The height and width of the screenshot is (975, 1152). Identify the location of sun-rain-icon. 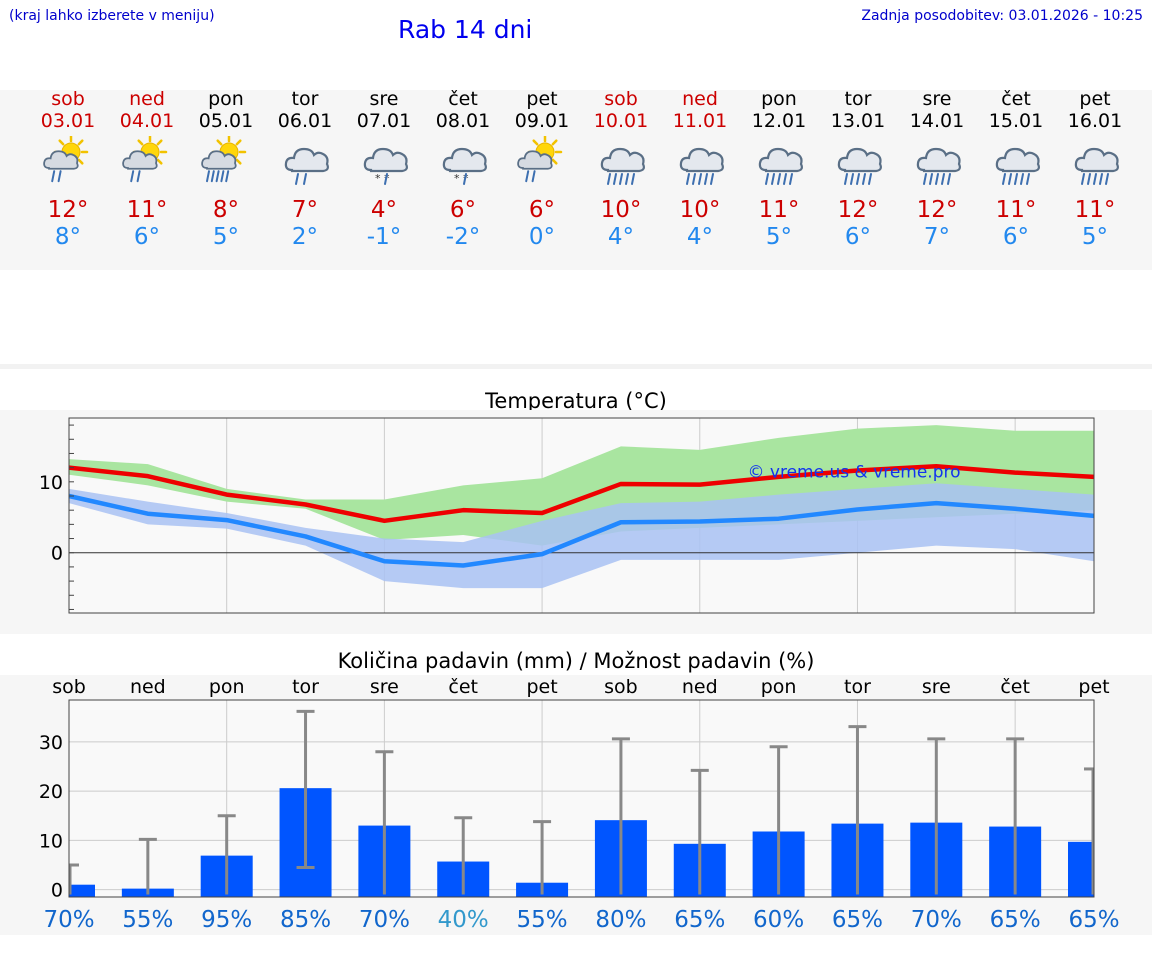
(147, 160).